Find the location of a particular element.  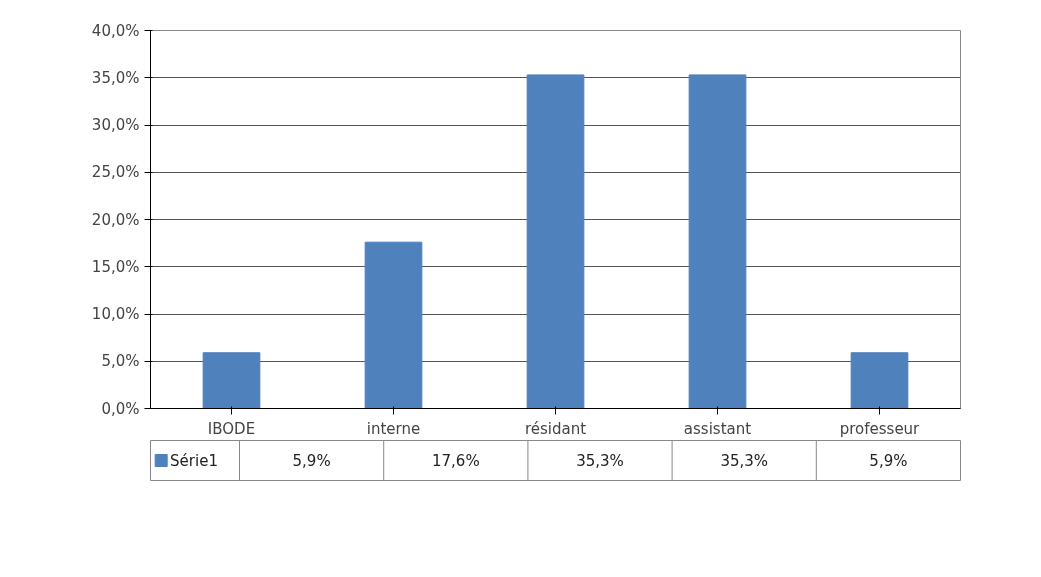

y-tick-label: 0,0% is located at coordinates (120, 408).